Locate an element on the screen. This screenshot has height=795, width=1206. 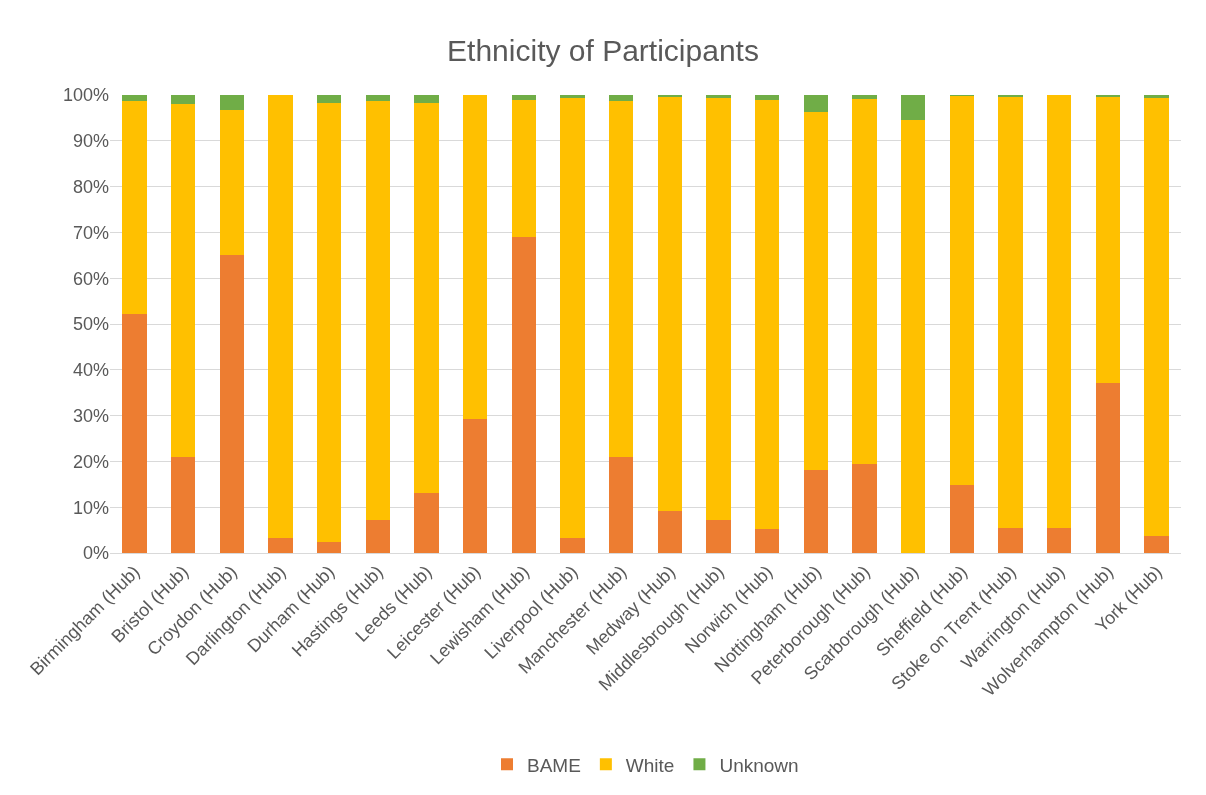
chart-title: Ethnicity of Participants is located at coordinates (603, 50).